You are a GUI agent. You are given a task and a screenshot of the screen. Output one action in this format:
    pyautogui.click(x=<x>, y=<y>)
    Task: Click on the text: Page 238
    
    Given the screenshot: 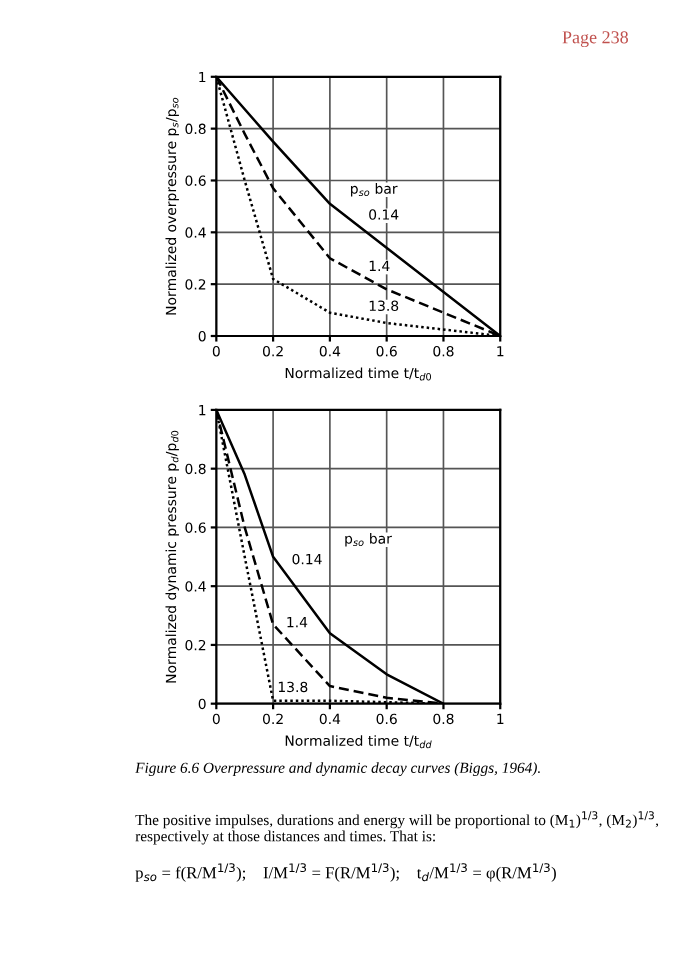 What is the action you would take?
    pyautogui.click(x=595, y=39)
    